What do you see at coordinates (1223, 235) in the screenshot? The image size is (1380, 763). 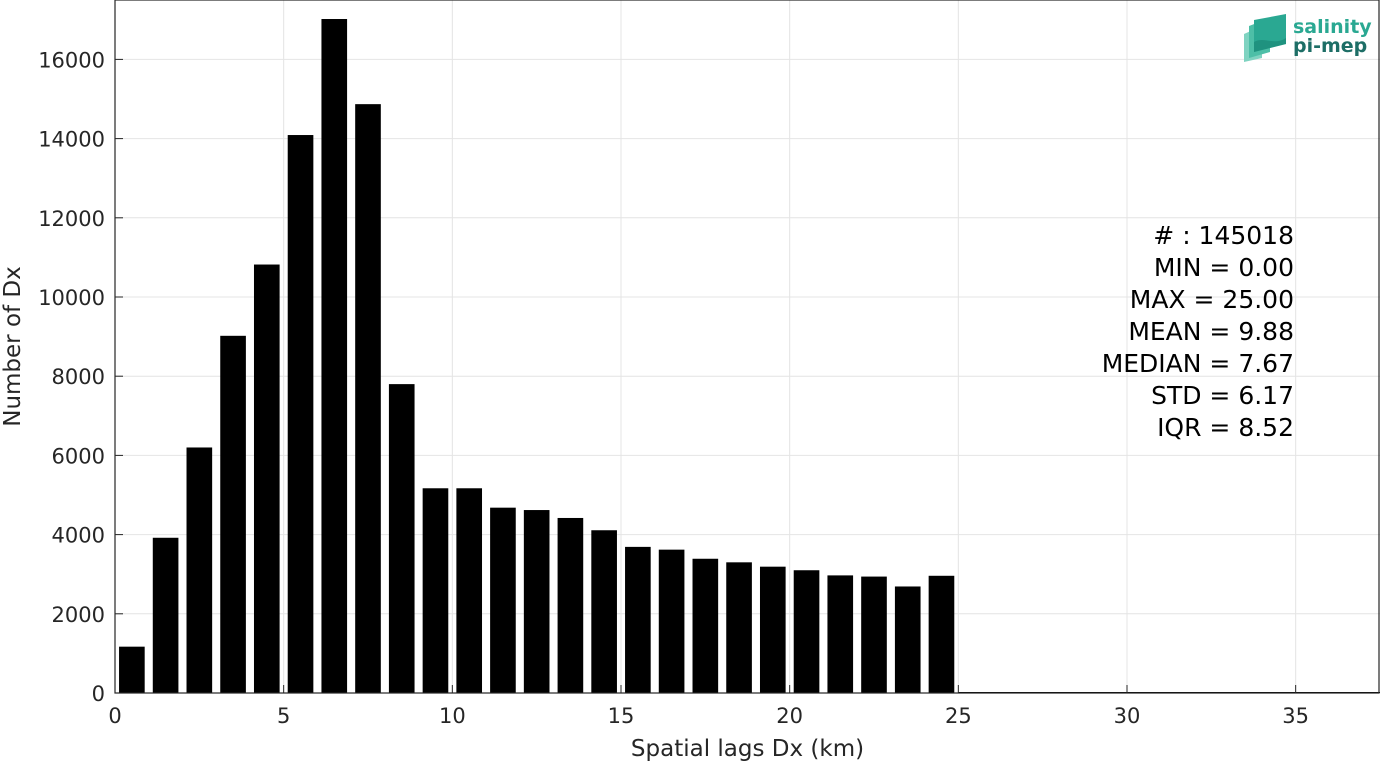 I see `stats-line: # : 145018` at bounding box center [1223, 235].